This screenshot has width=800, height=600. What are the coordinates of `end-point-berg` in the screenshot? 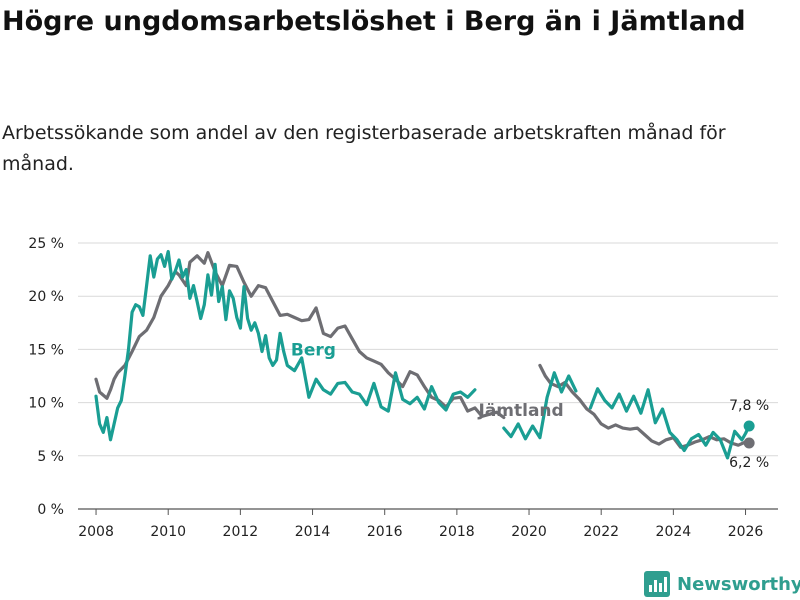 It's located at (749, 426).